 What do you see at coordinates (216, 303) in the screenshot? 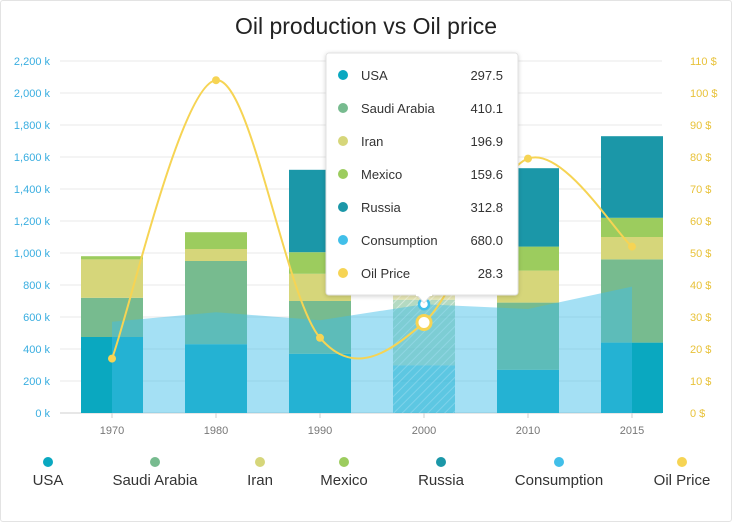
I see `bar-saudi-arabia-1980` at bounding box center [216, 303].